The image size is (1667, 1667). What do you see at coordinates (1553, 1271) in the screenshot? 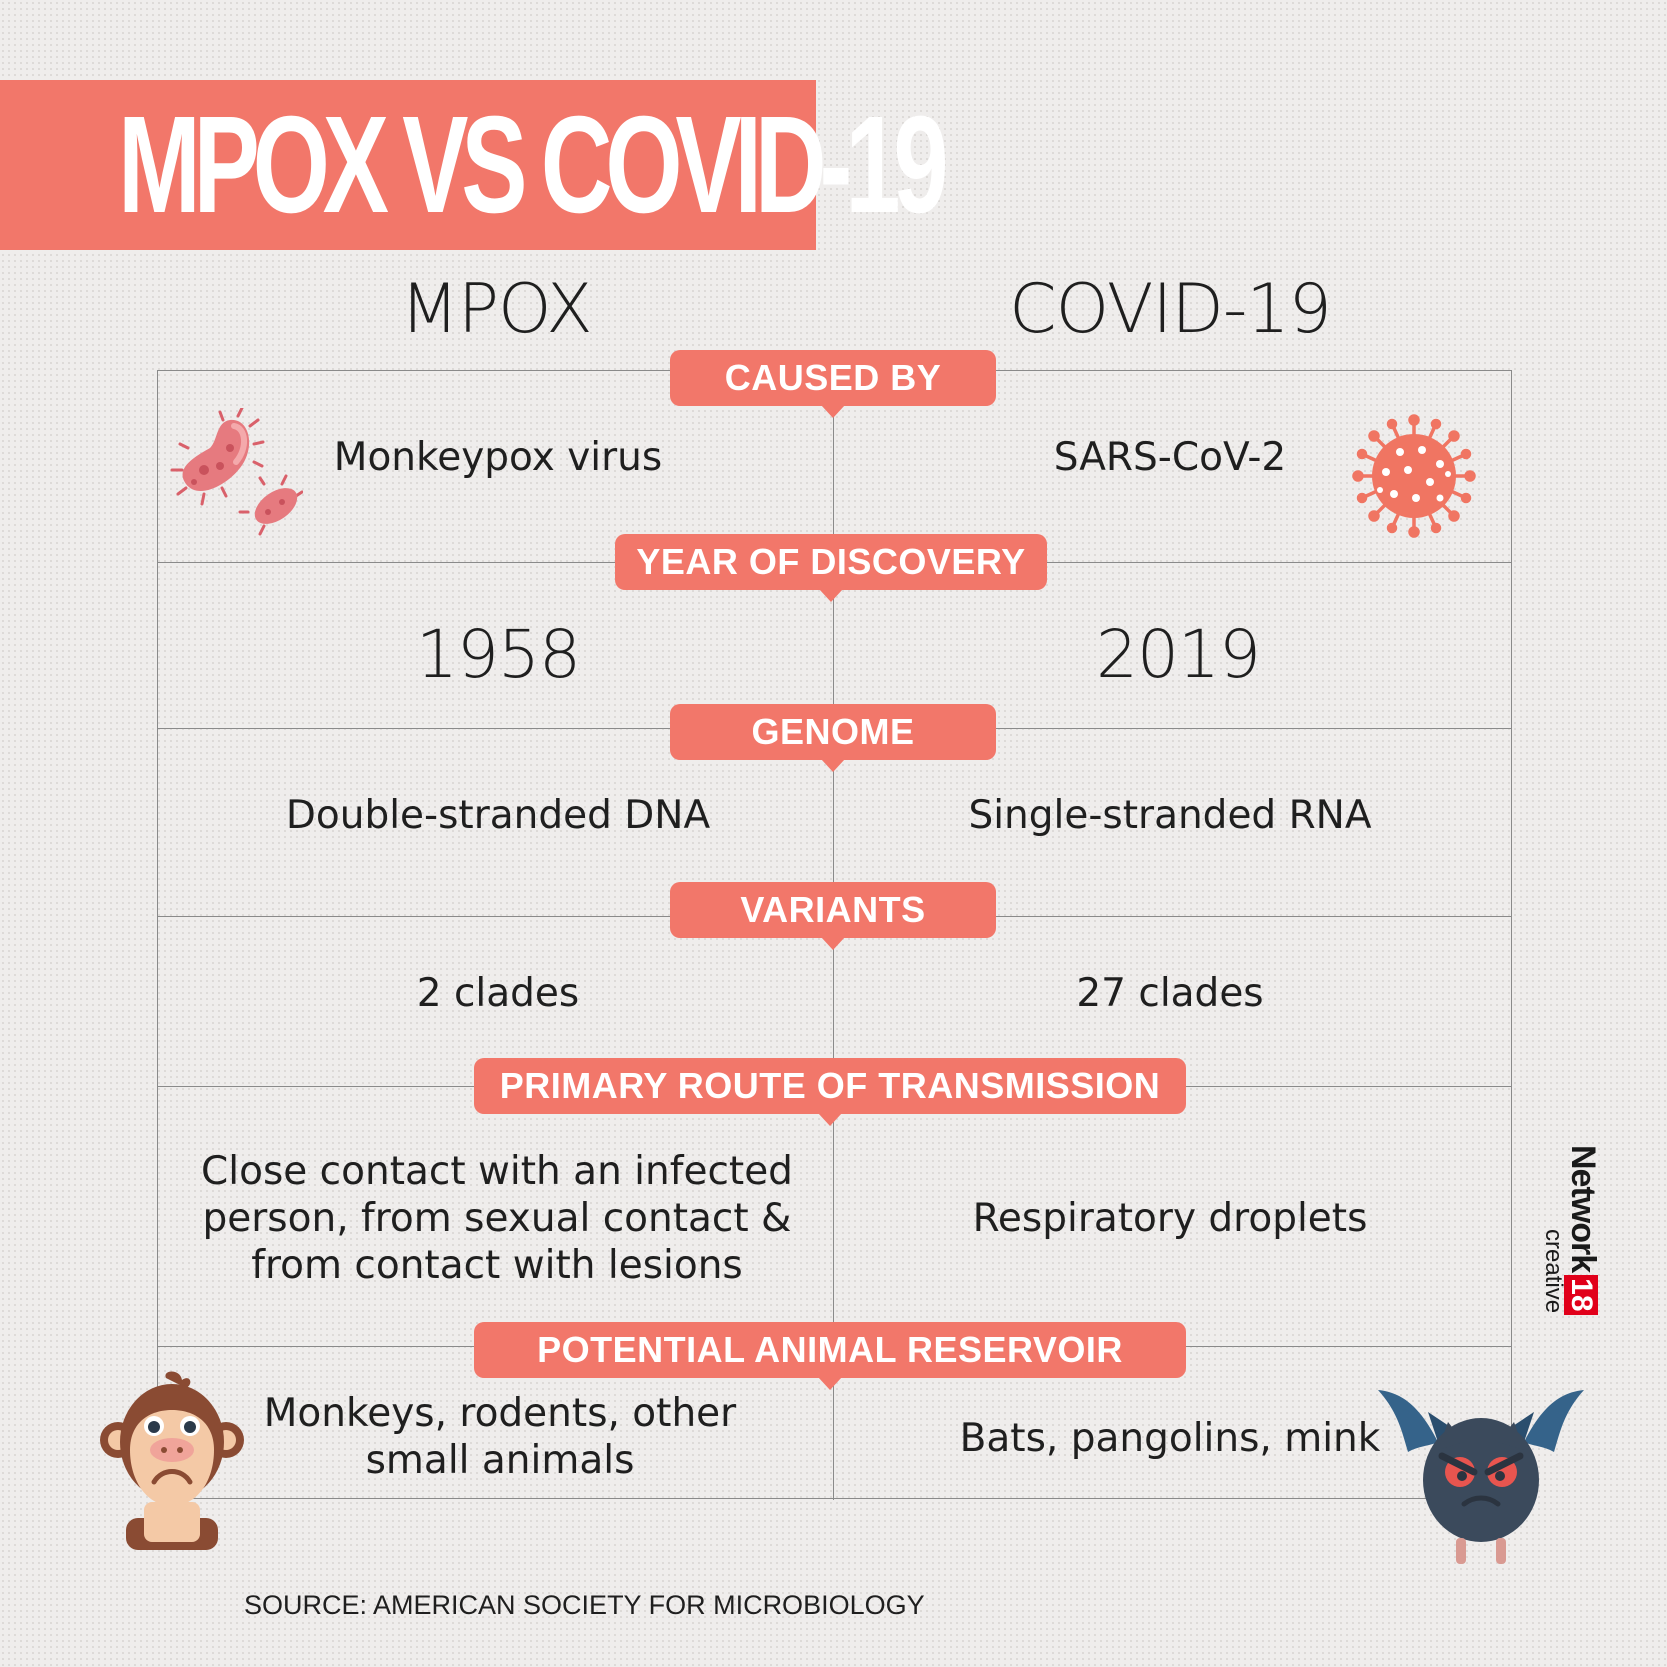
I see `brand-sub: creative` at bounding box center [1553, 1271].